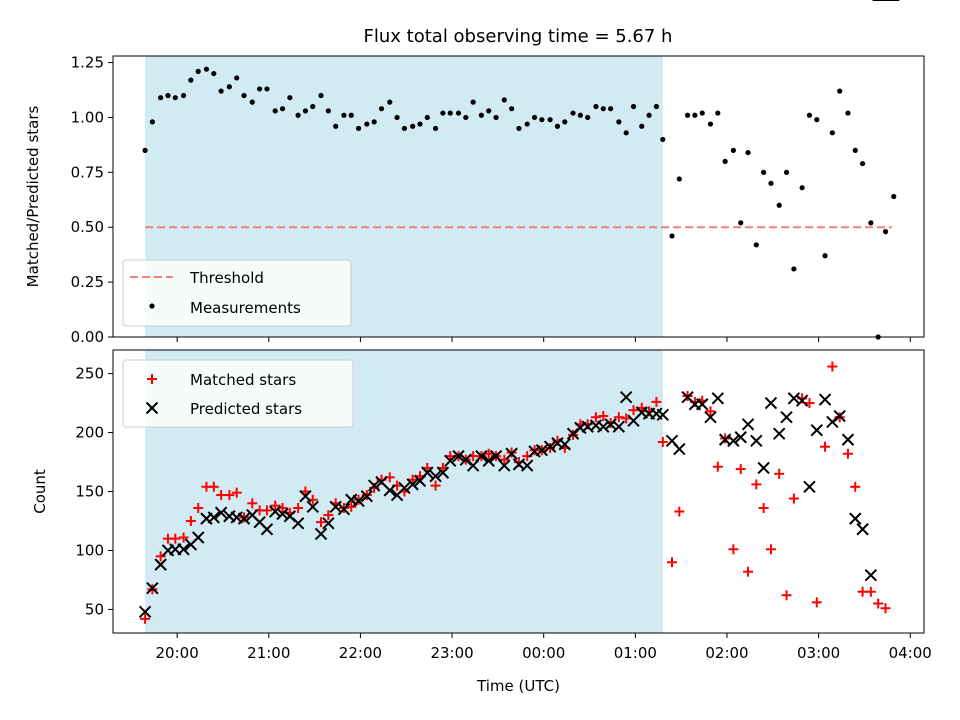 Image resolution: width=960 pixels, height=720 pixels. I want to click on matched-legend-marker, so click(152, 379).